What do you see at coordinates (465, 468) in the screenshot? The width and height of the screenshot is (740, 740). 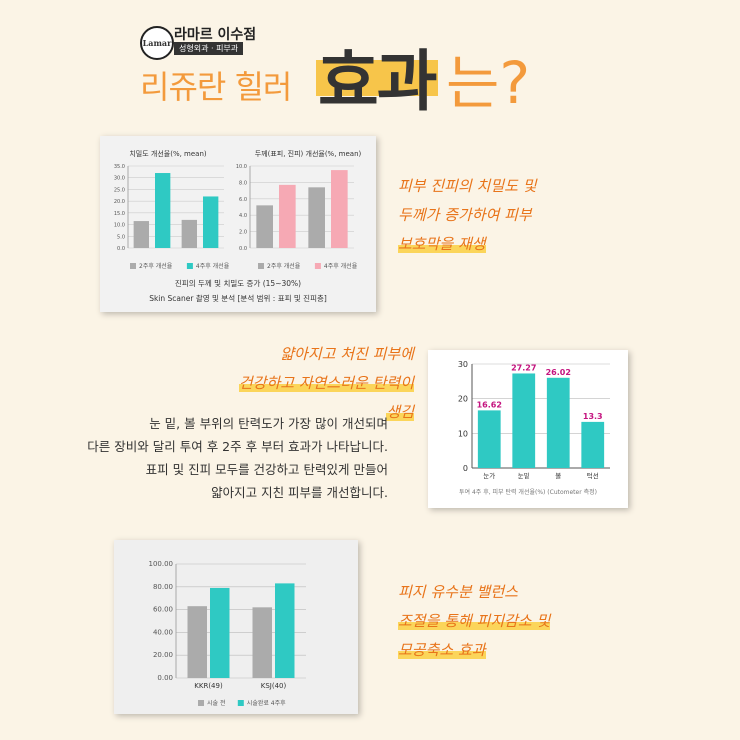 I see `y-tick-label: 0` at bounding box center [465, 468].